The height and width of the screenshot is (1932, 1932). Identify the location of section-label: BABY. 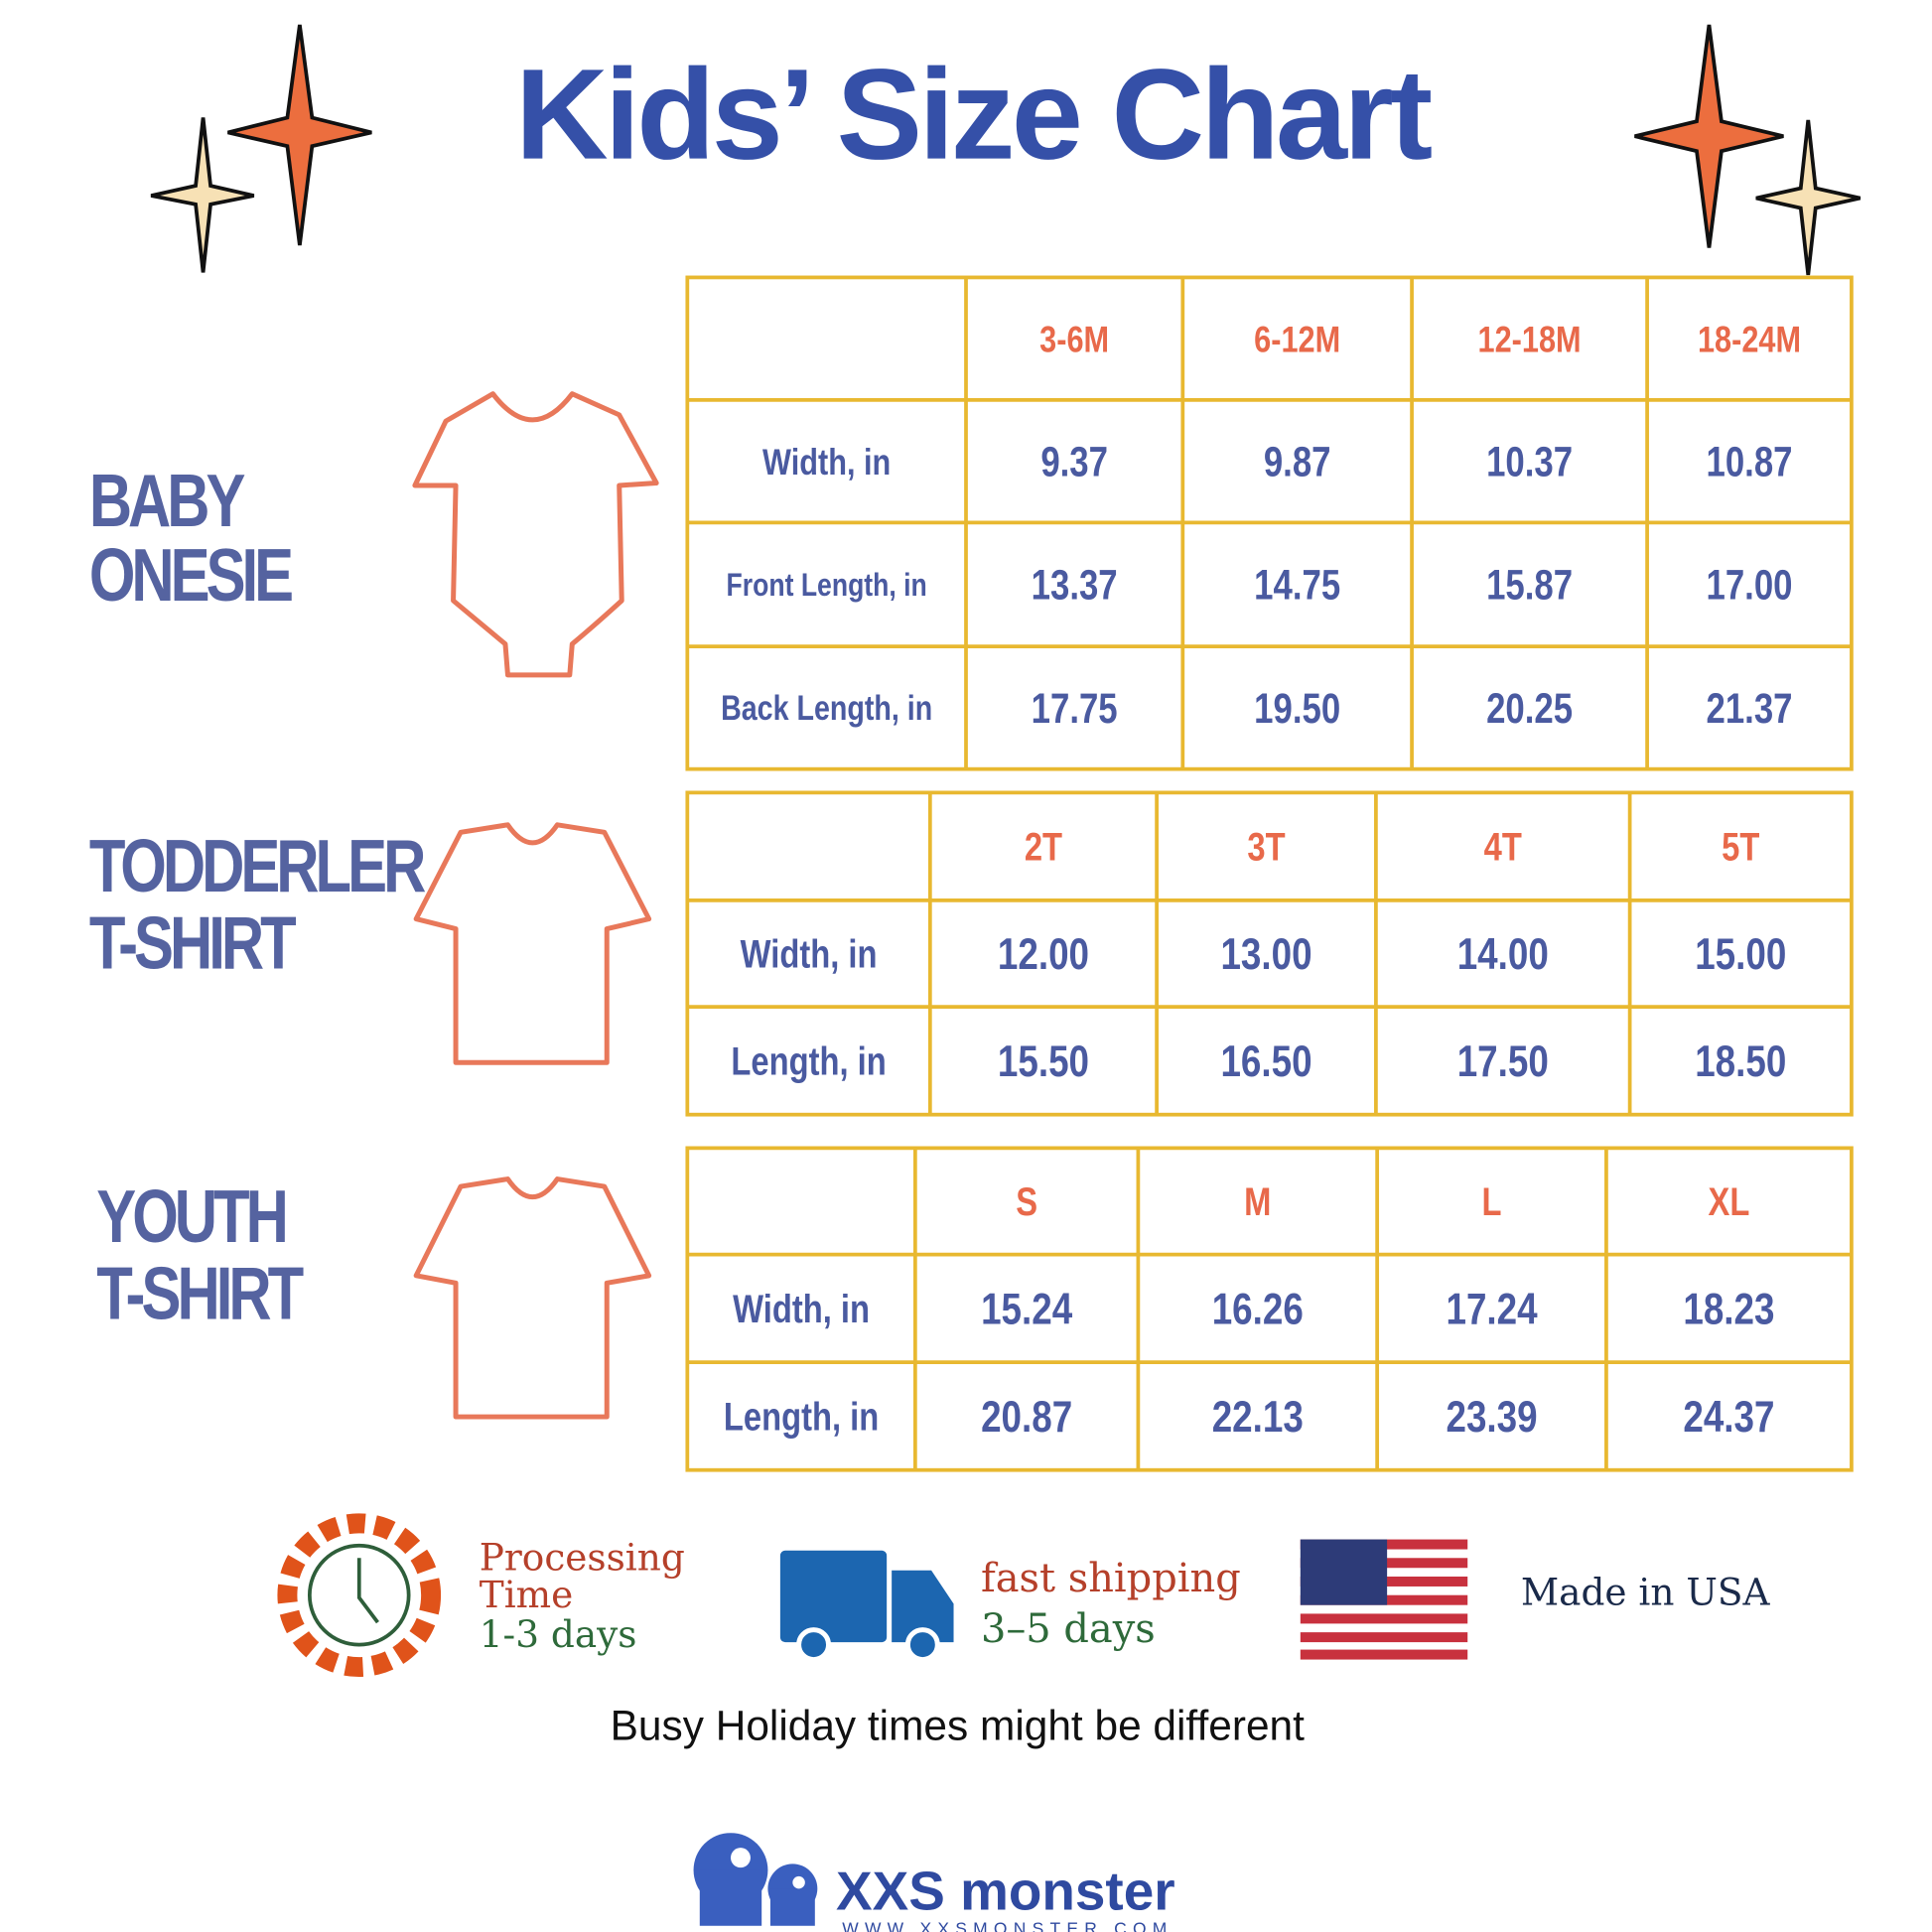
(167, 502).